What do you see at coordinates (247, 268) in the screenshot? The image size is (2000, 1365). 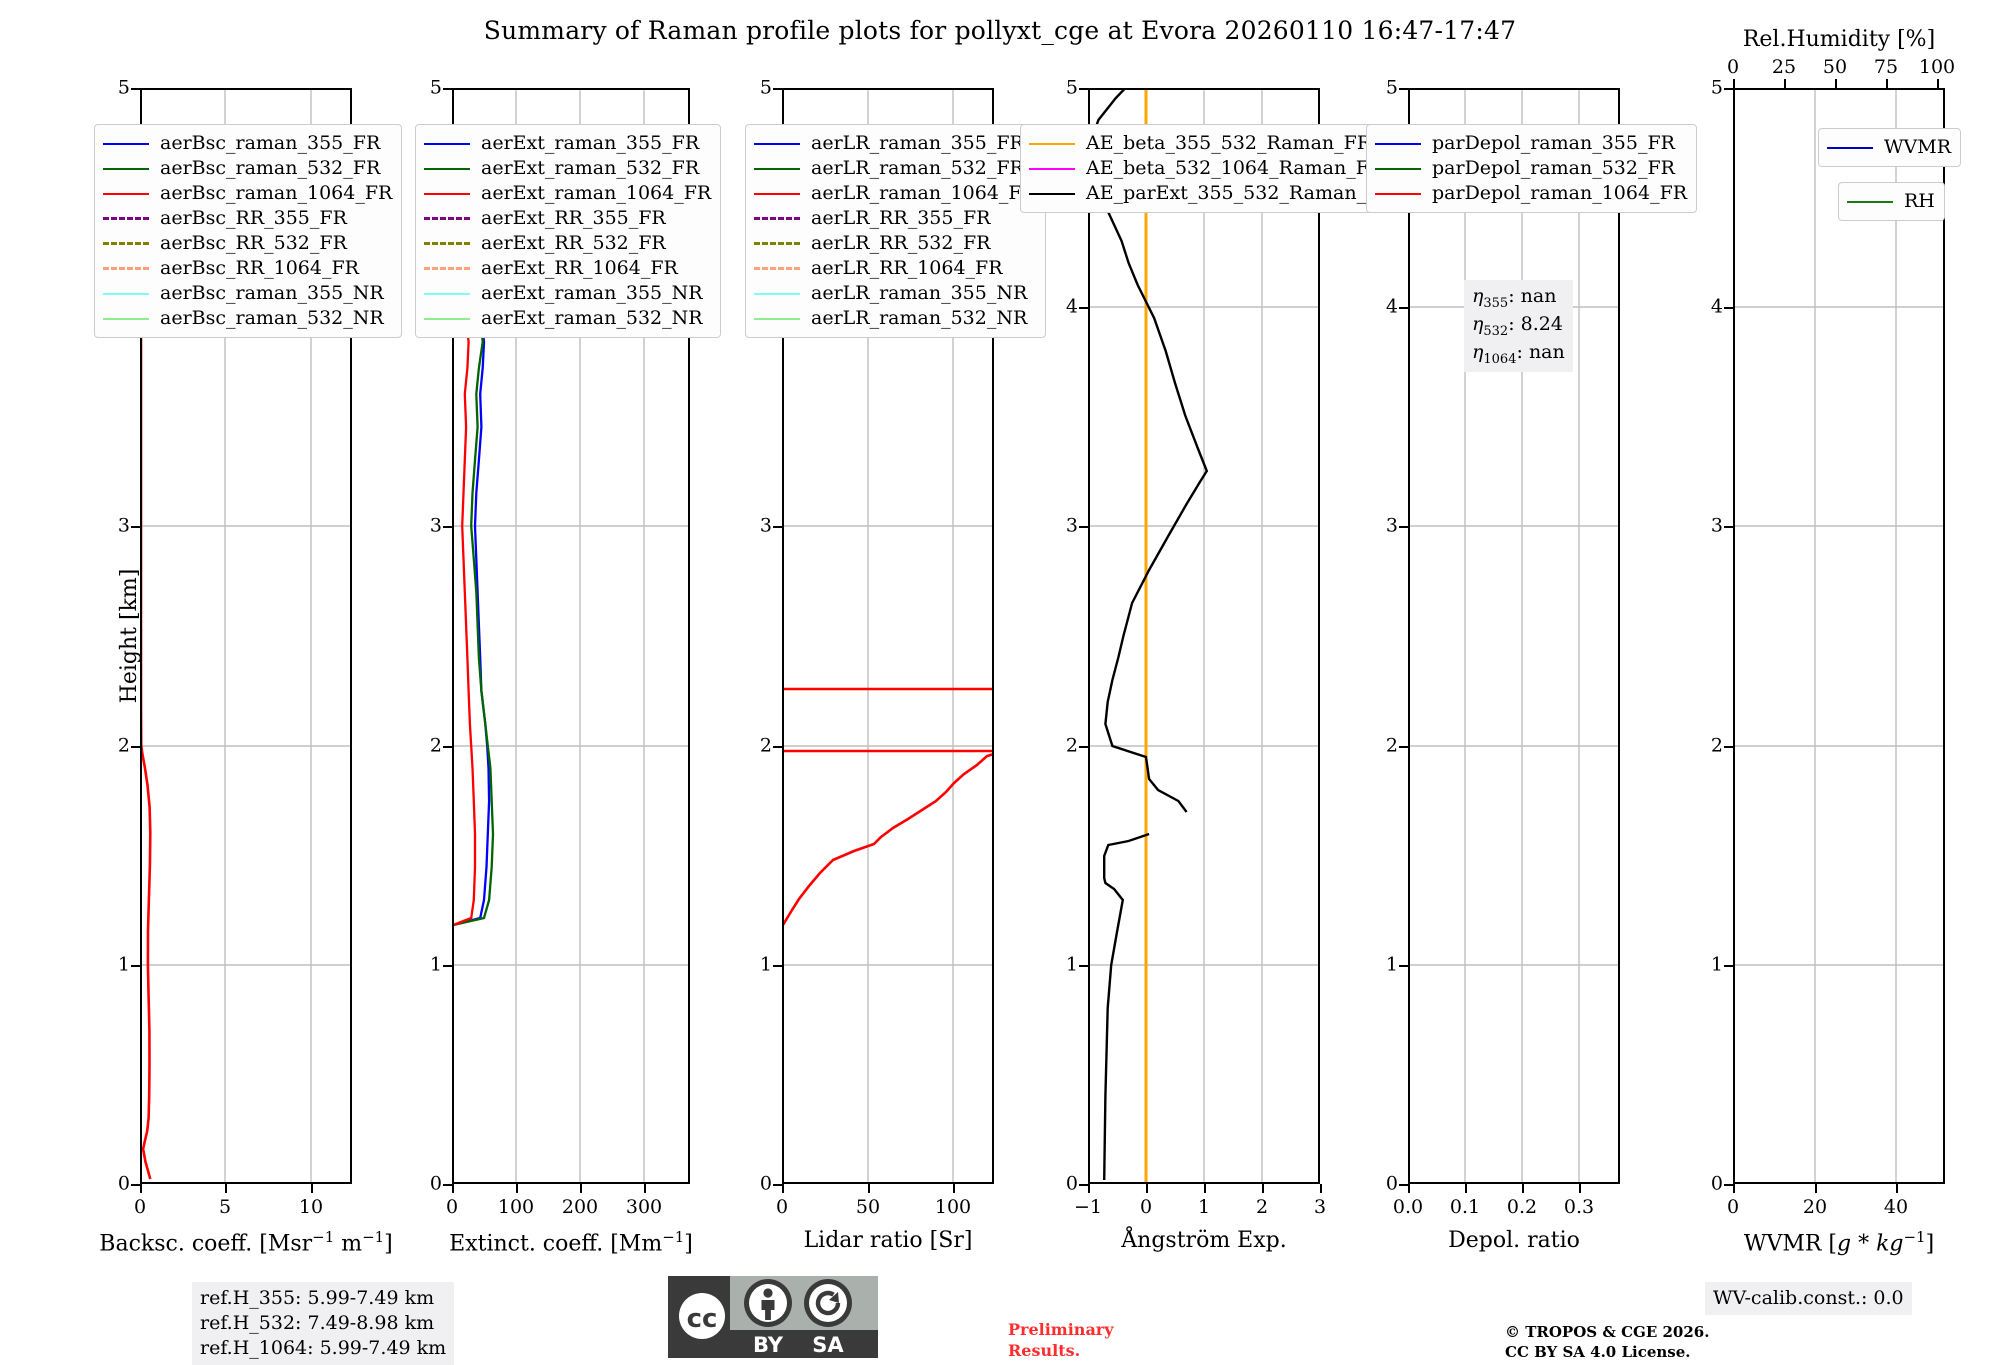 I see `legend-item: aerBsc_RR_1064_FR` at bounding box center [247, 268].